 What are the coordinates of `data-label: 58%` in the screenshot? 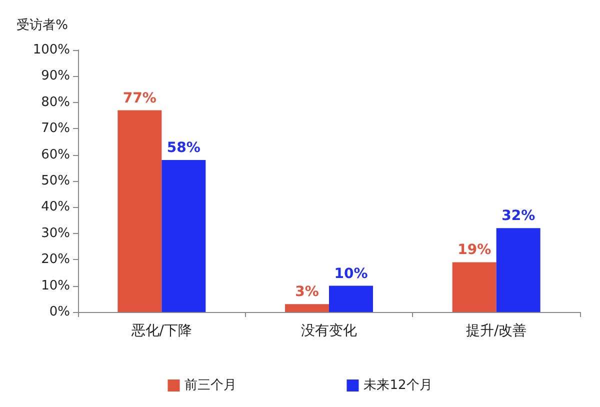 It's located at (183, 148).